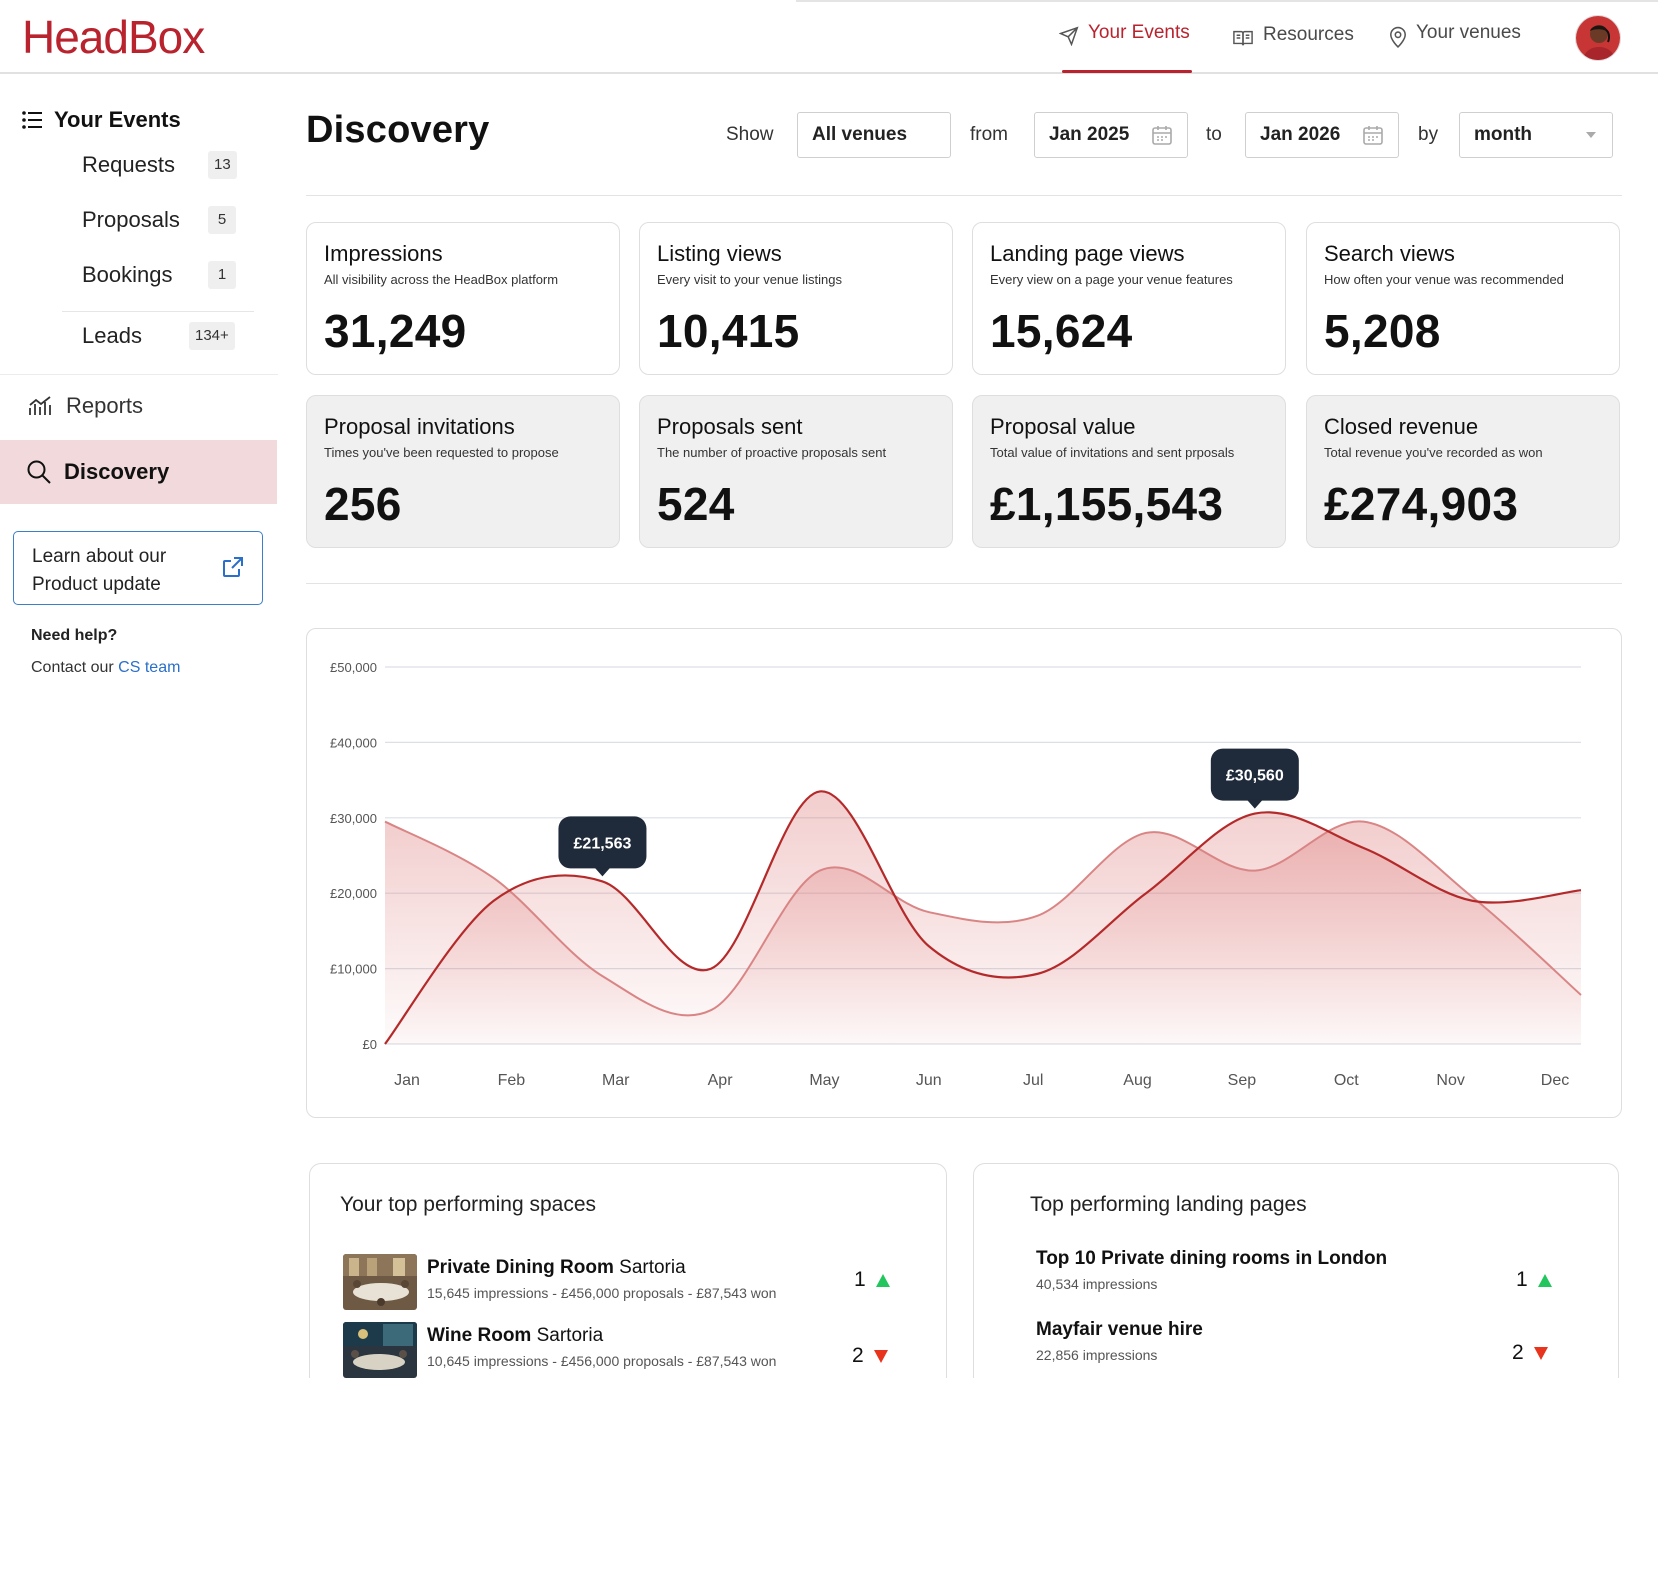 The image size is (1658, 1580). Describe the element at coordinates (353, 818) in the screenshot. I see `y-tick-label: £30,000` at that location.